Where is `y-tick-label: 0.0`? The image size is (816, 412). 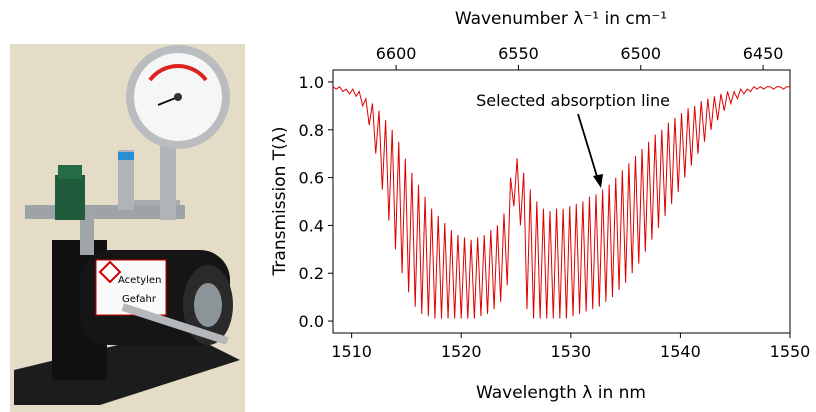 y-tick-label: 0.0 is located at coordinates (311, 321).